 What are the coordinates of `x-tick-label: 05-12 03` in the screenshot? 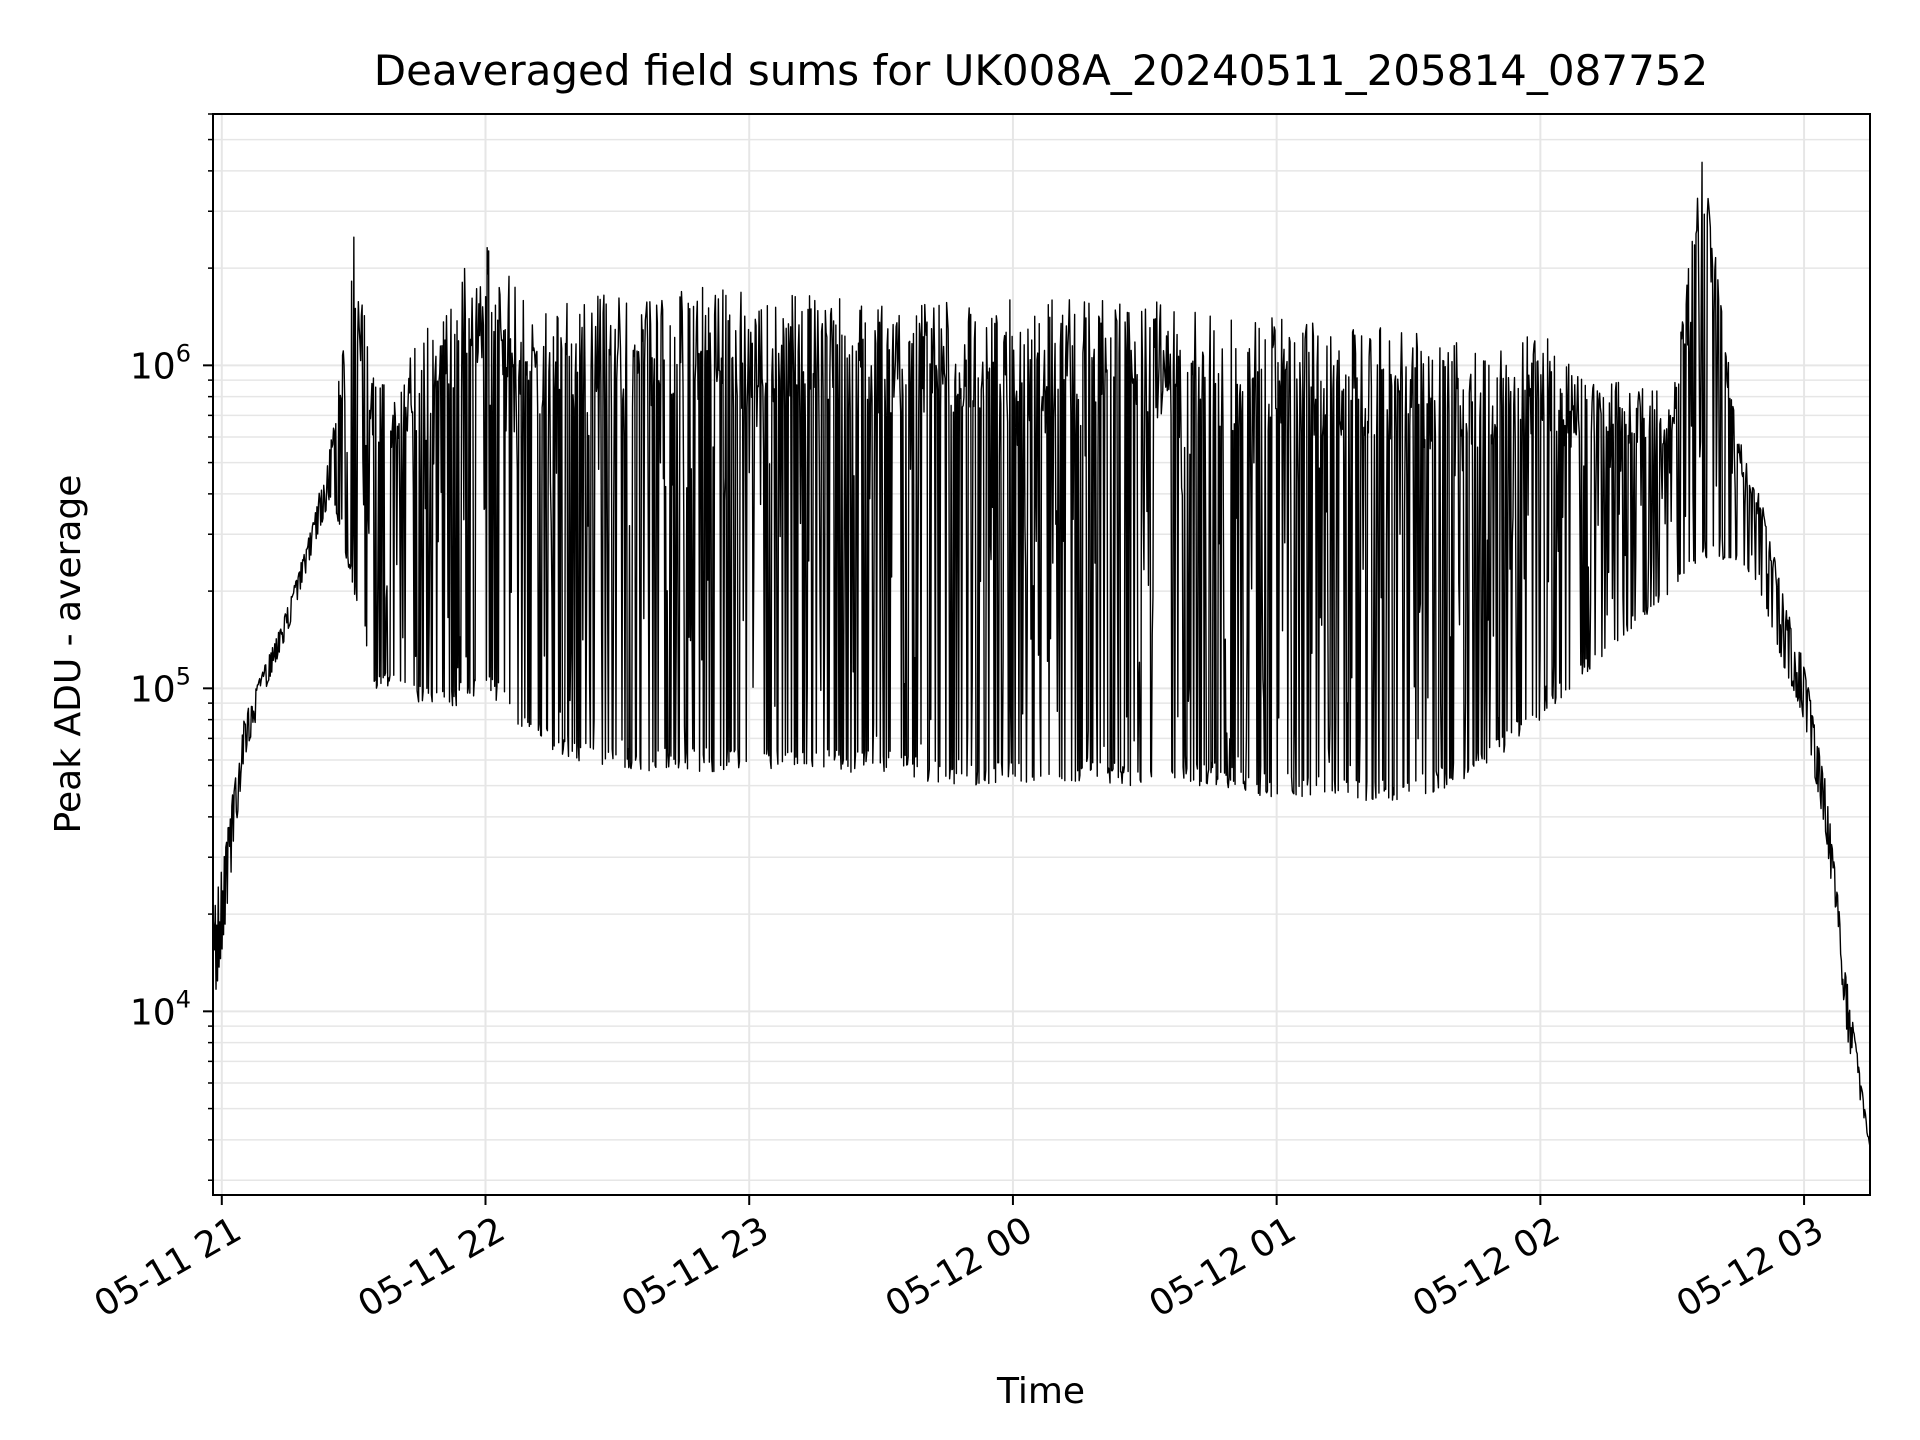 It's located at (1750, 1267).